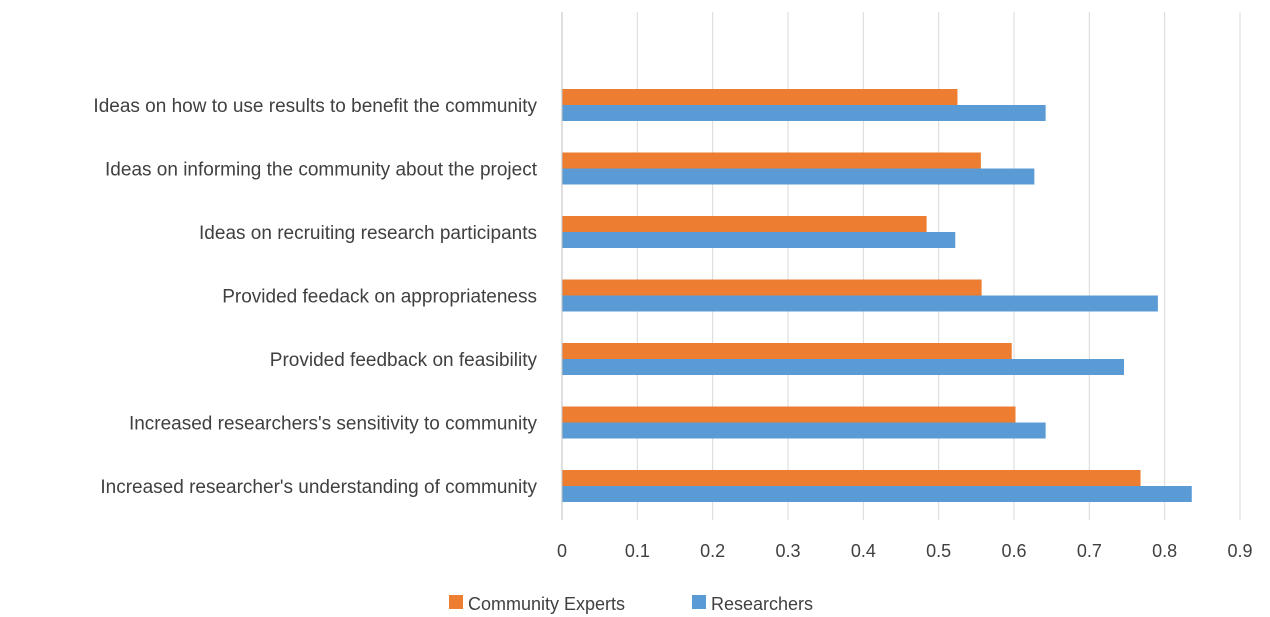  Describe the element at coordinates (562, 551) in the screenshot. I see `x-tick-label-0: 0` at that location.